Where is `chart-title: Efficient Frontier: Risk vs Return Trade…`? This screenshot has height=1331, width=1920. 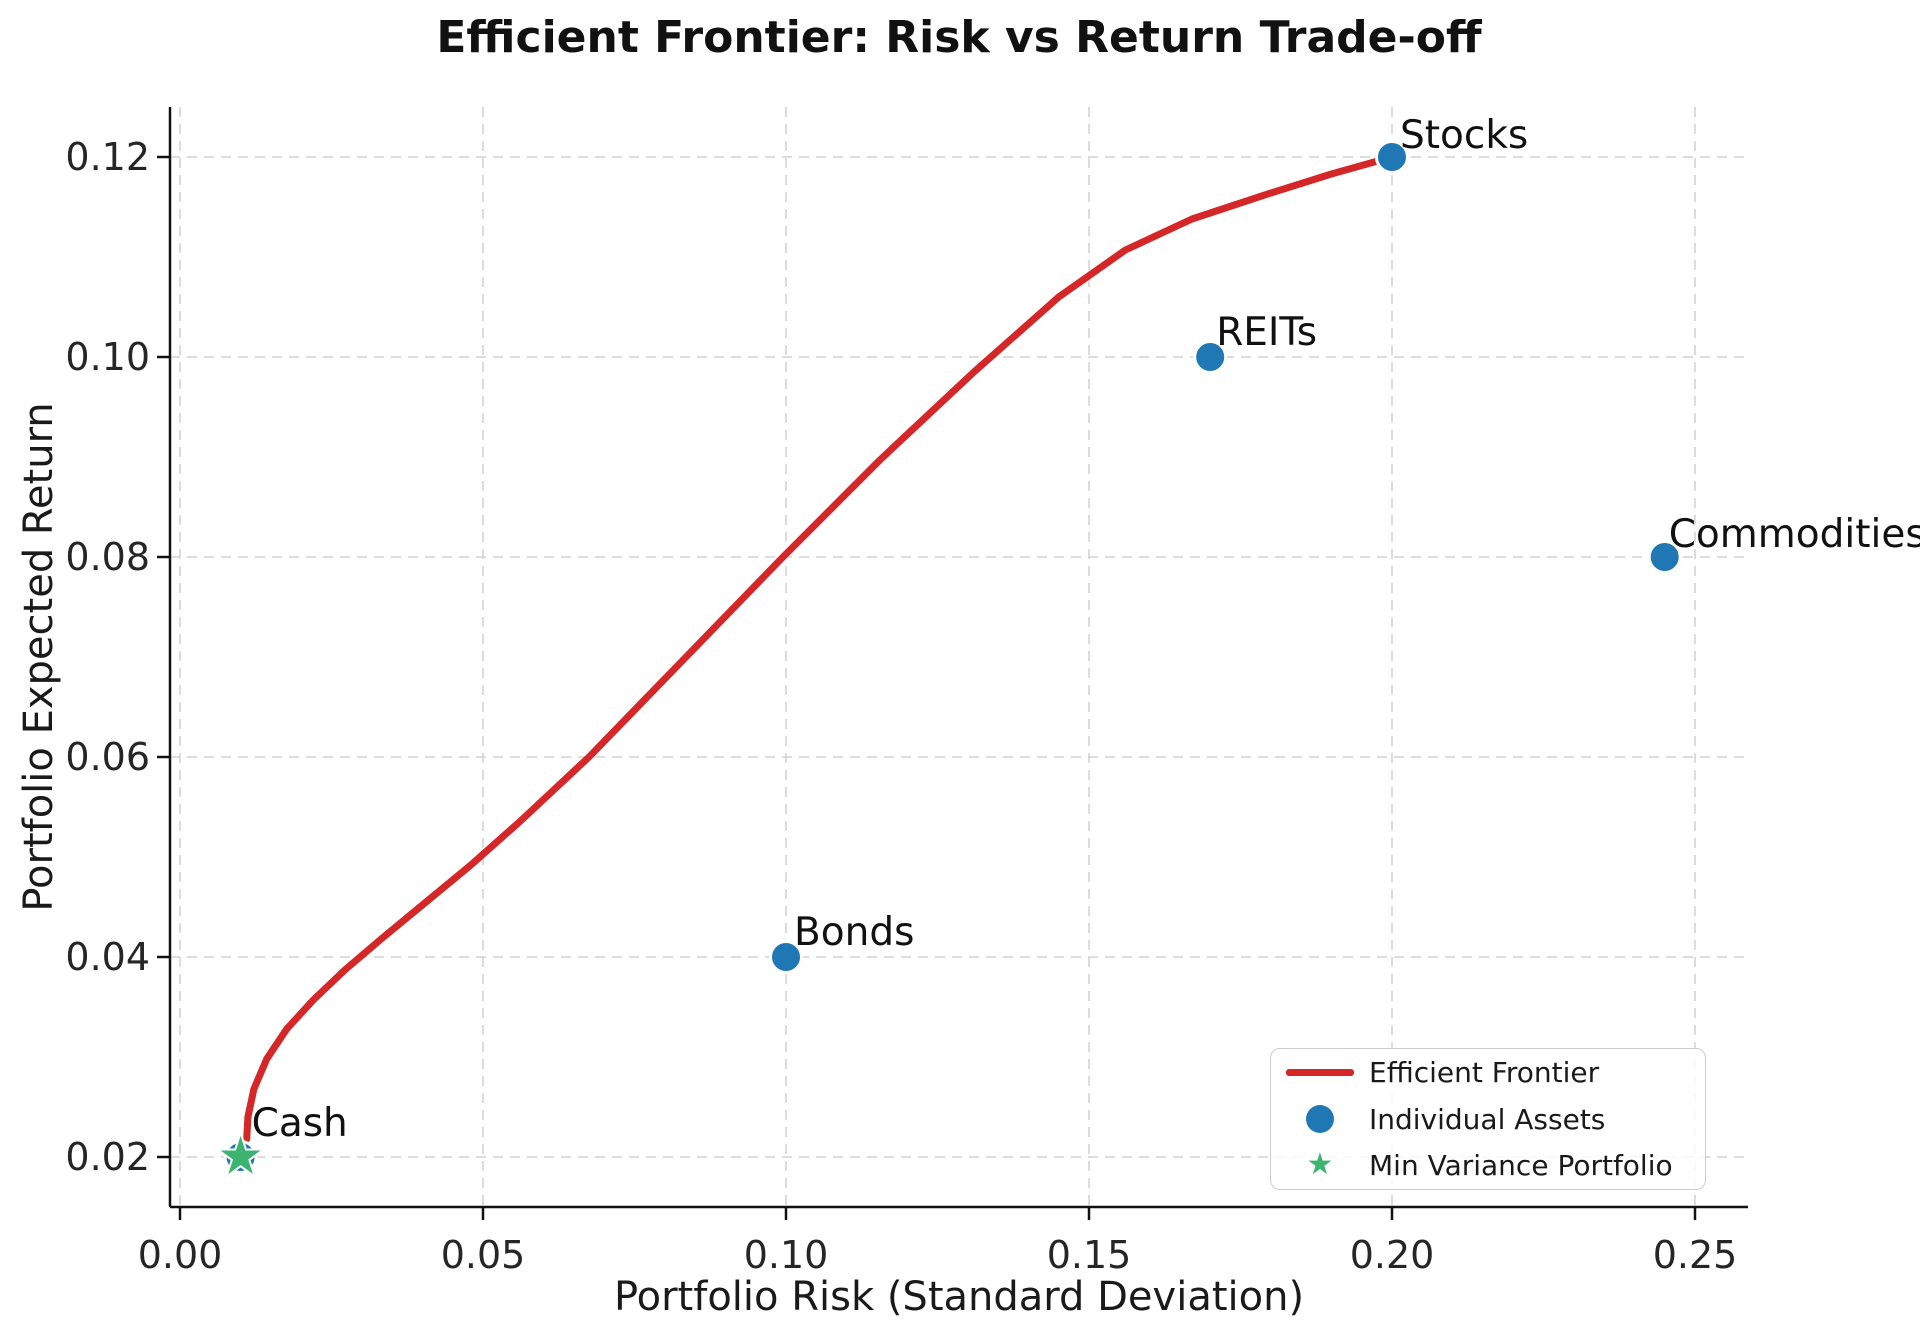 chart-title: Efficient Frontier: Risk vs Return Trade… is located at coordinates (959, 37).